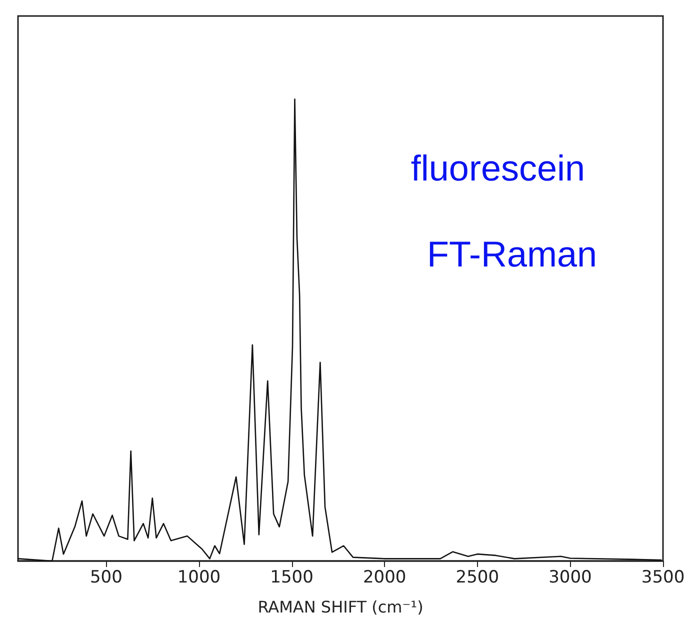 The width and height of the screenshot is (698, 635). Describe the element at coordinates (663, 578) in the screenshot. I see `x-tick-label: 3500` at that location.